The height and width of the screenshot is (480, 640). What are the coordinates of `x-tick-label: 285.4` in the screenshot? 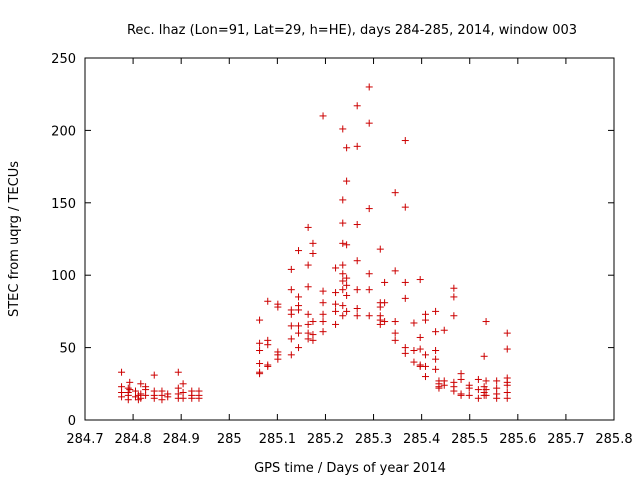 It's located at (421, 439).